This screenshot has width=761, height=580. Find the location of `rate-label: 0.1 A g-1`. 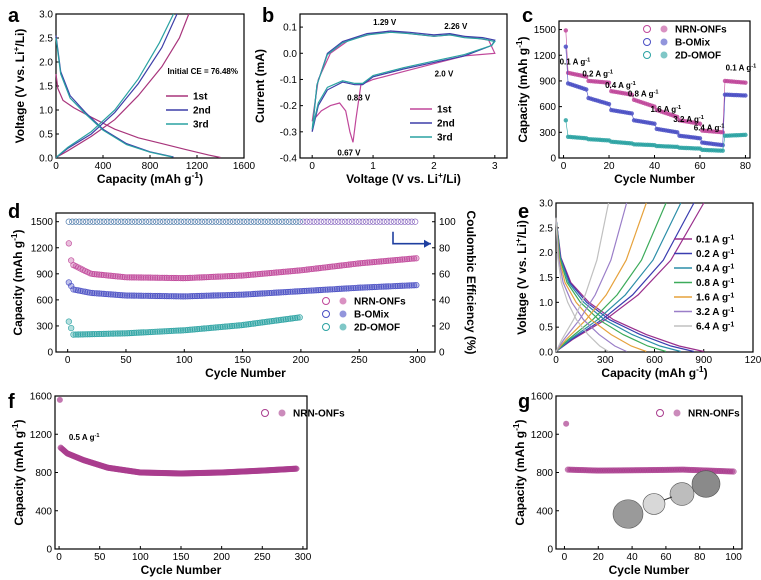

rate-label: 0.1 A g-1 is located at coordinates (575, 62).